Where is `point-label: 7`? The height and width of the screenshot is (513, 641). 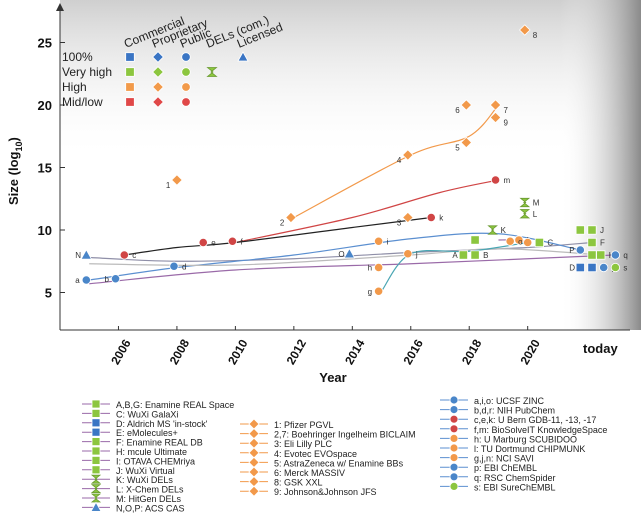
point-label: 7 is located at coordinates (506, 110).